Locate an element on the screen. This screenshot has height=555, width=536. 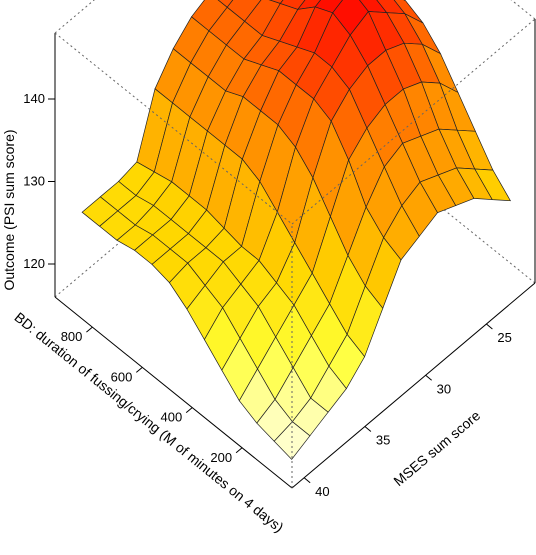
mses-tick-label: 35 is located at coordinates (383, 440).